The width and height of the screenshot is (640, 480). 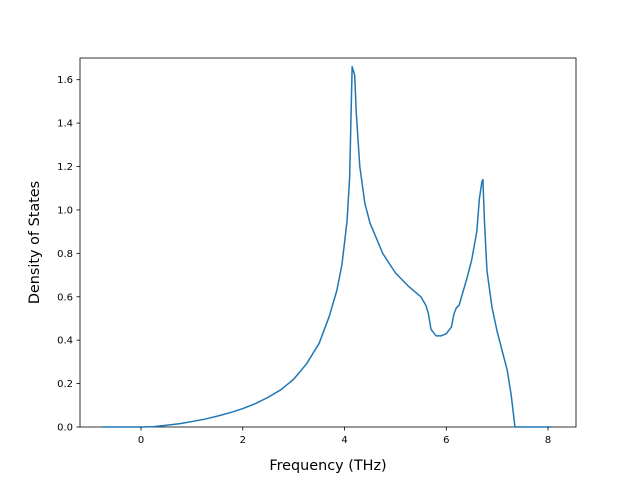 I want to click on y-tick-label: 0.8, so click(x=65, y=254).